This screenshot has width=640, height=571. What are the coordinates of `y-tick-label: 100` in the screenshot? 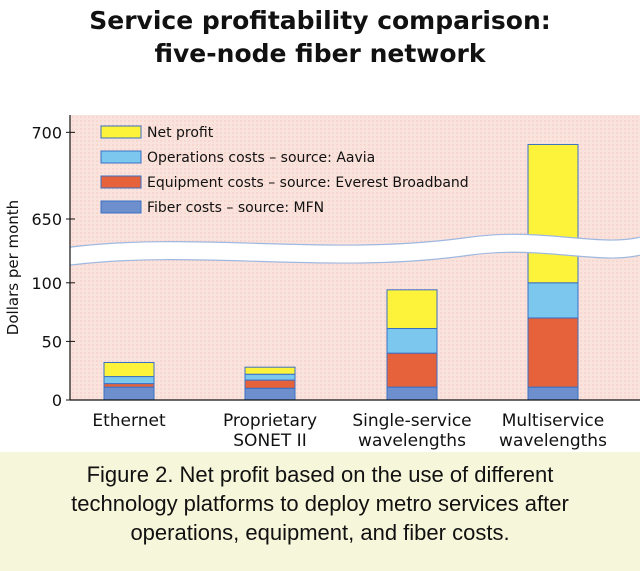 It's located at (46, 283).